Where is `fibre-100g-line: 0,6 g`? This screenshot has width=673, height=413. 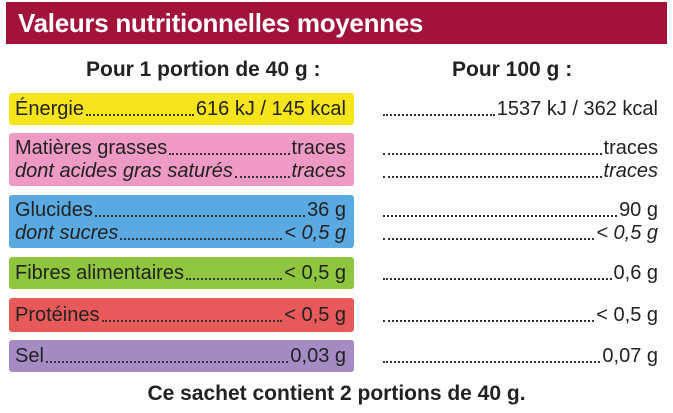 fibre-100g-line: 0,6 g is located at coordinates (520, 273).